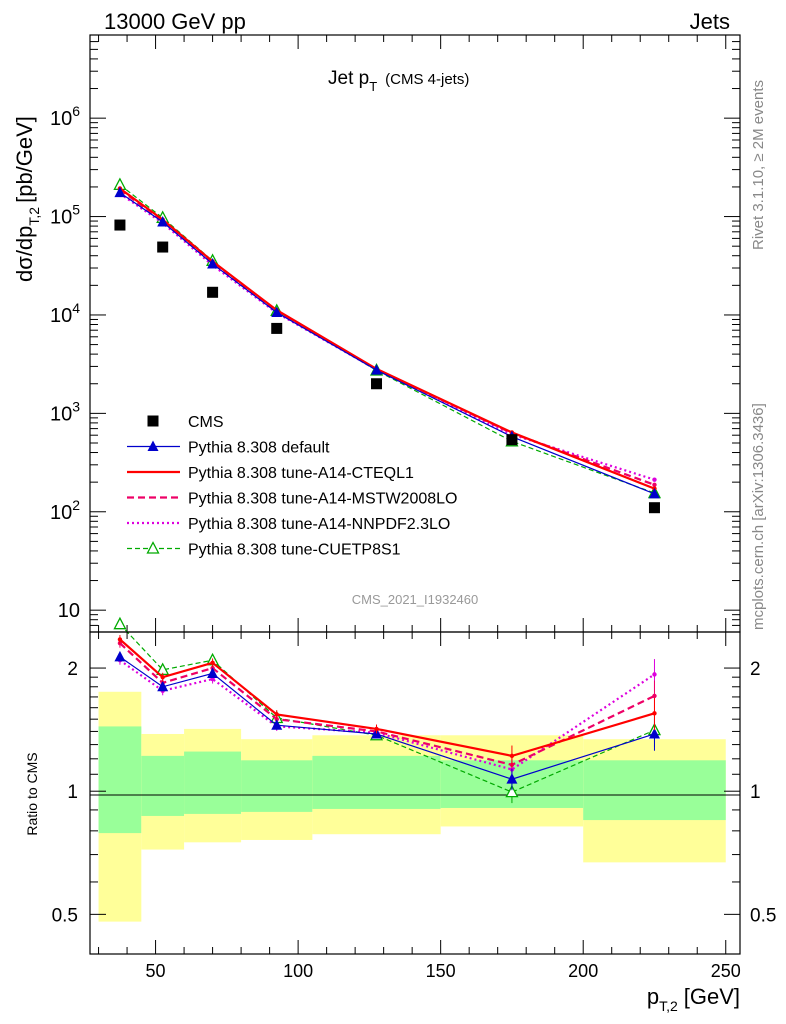  I want to click on ratio-y-tick-label-left: 2, so click(72, 669).